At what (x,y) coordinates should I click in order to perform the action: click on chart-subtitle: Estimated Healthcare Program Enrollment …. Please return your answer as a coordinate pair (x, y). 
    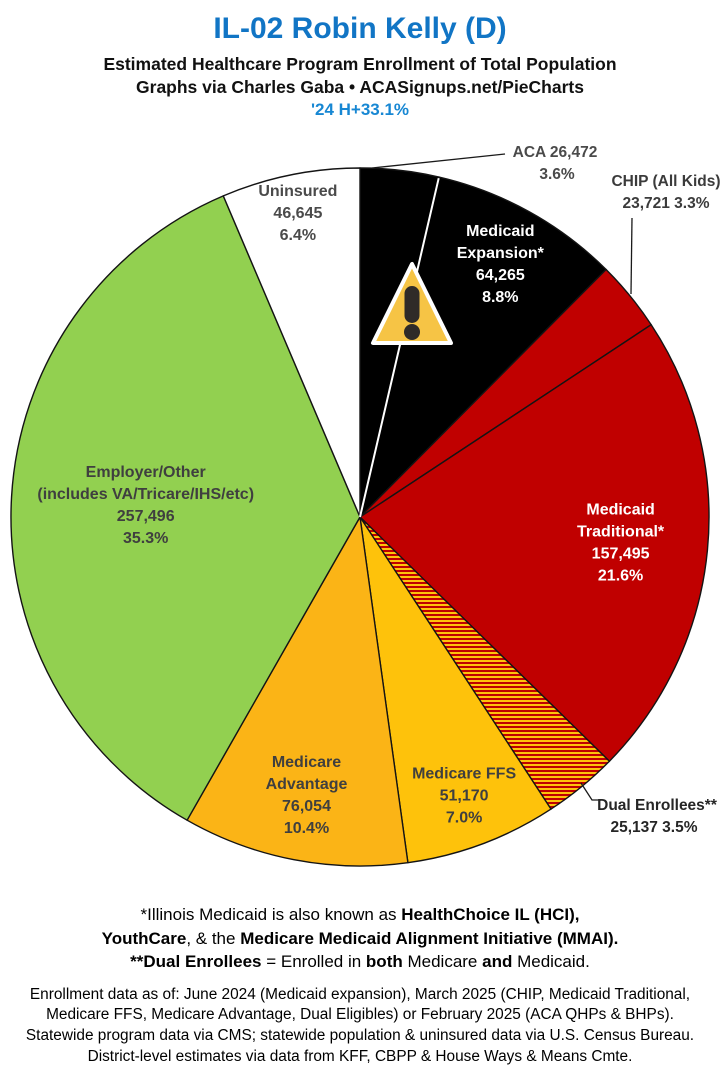
    Looking at the image, I should click on (360, 64).